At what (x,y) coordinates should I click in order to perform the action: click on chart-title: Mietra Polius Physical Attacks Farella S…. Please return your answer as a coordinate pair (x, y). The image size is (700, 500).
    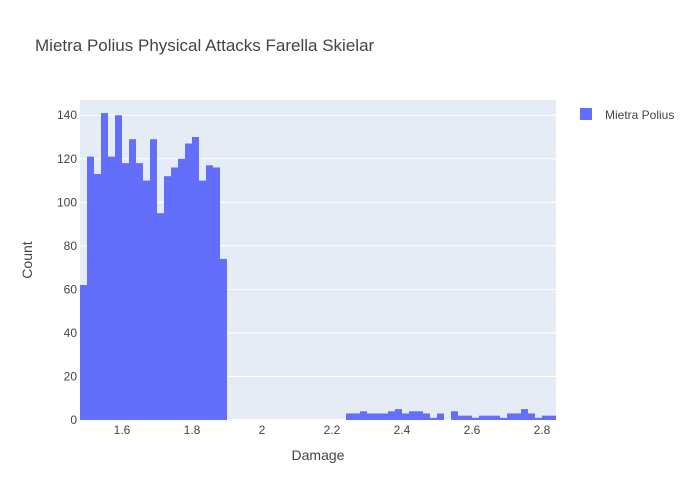
    Looking at the image, I should click on (205, 45).